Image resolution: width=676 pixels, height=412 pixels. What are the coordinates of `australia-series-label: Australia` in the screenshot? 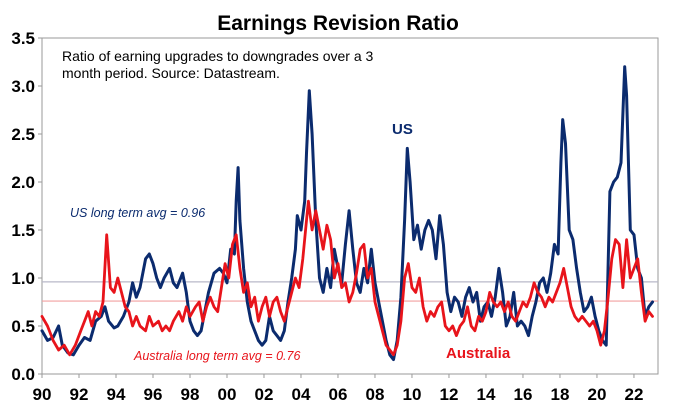 It's located at (478, 353).